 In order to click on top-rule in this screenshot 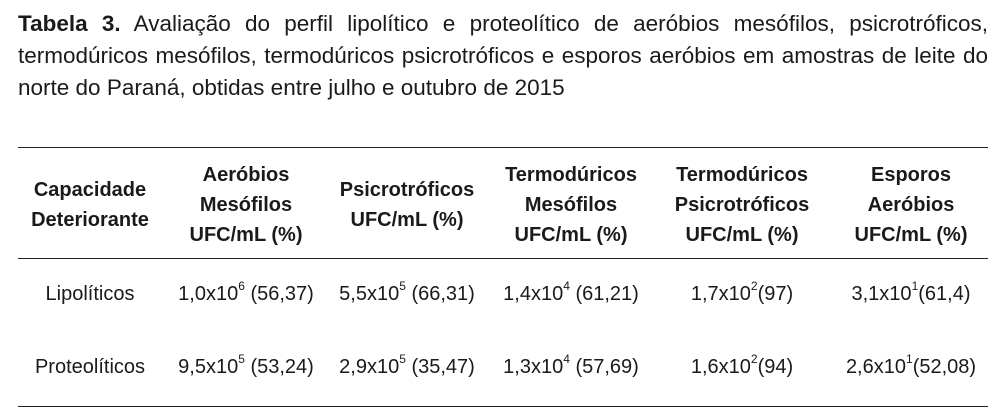, I will do `click(503, 147)`.